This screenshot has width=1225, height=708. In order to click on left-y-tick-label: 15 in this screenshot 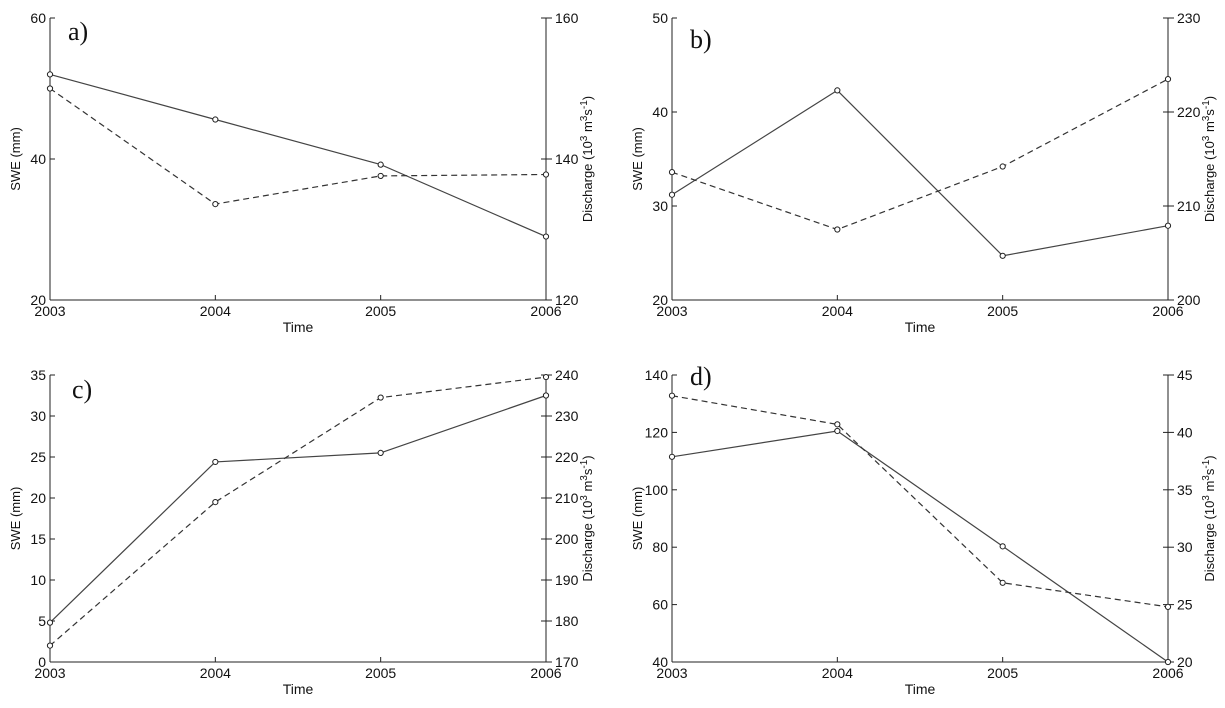, I will do `click(38, 539)`.